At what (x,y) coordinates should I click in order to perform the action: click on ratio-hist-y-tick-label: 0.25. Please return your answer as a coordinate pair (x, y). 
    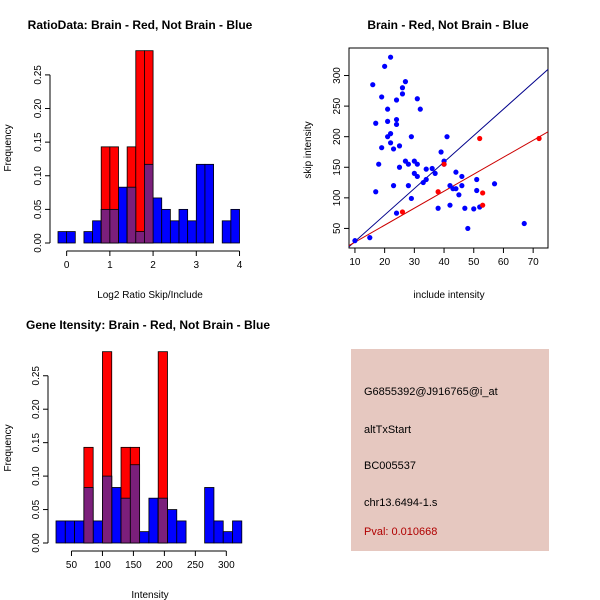
    Looking at the image, I should click on (38, 75).